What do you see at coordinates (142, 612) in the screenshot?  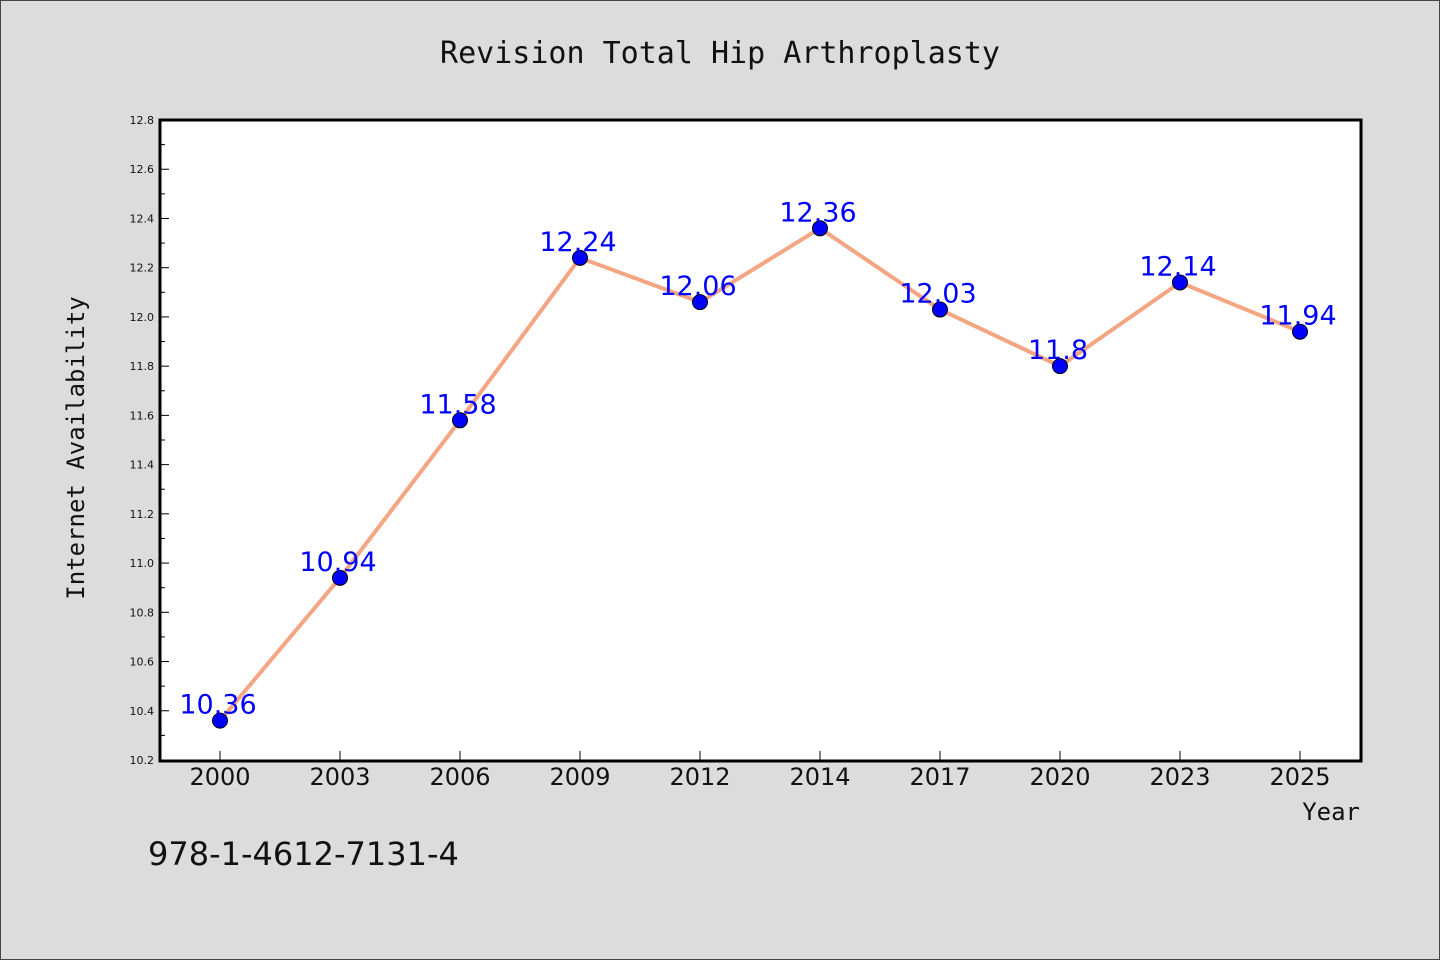 I see `y-tick-label: 10.8` at bounding box center [142, 612].